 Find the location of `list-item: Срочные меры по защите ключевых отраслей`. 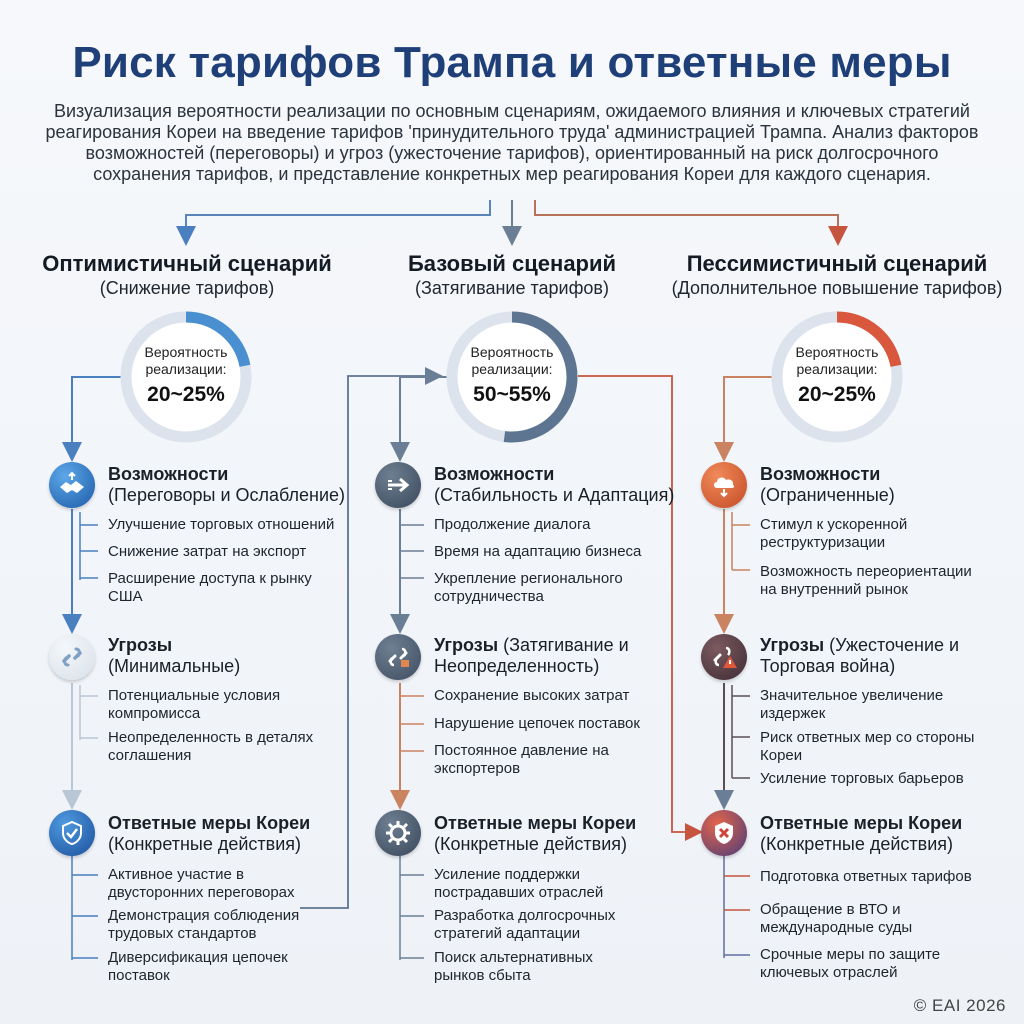

list-item: Срочные меры по защите ключевых отраслей is located at coordinates (850, 963).